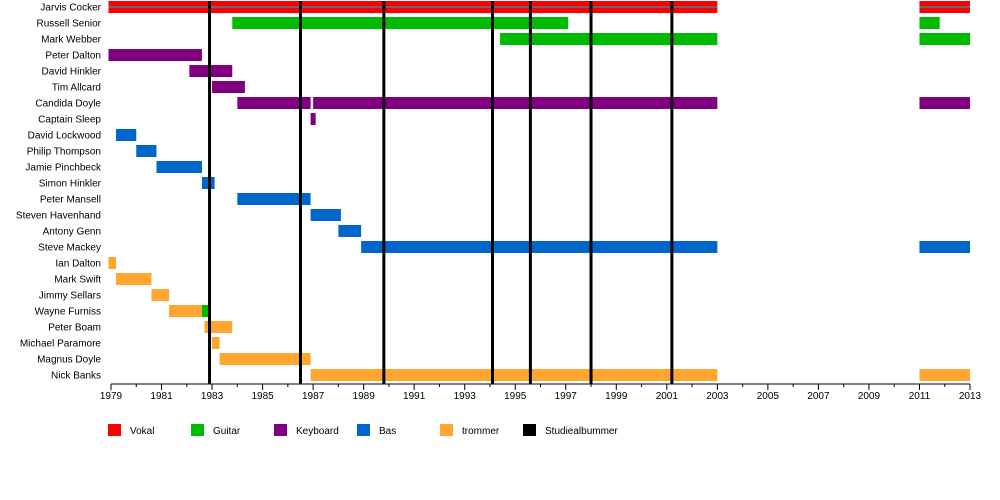 The height and width of the screenshot is (500, 1000). Describe the element at coordinates (64, 136) in the screenshot. I see `member-name: David Lockwood` at that location.